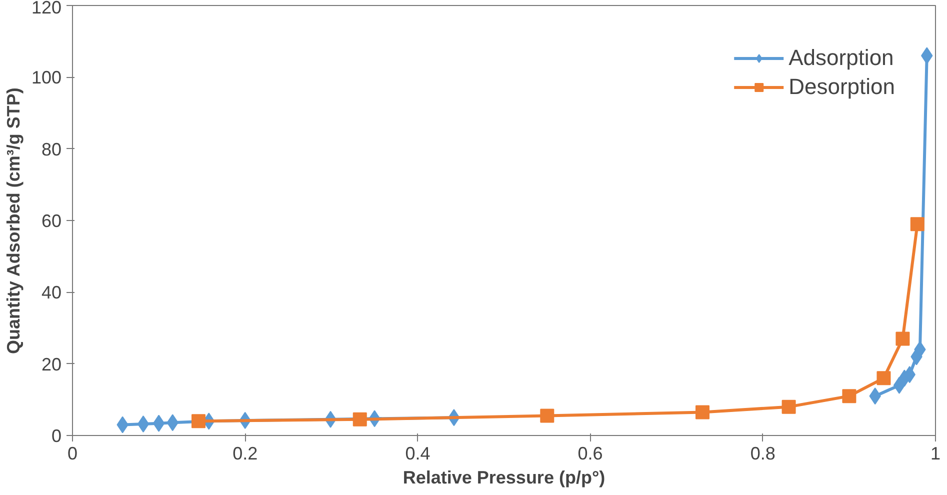  I want to click on y-tick-label: 0, so click(56, 436).